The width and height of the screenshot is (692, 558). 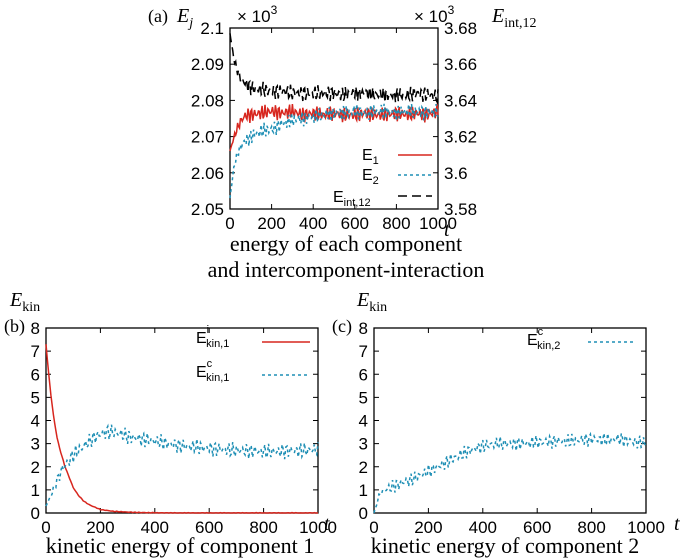 What do you see at coordinates (327, 524) in the screenshot?
I see `panel-b-xlabel: t` at bounding box center [327, 524].